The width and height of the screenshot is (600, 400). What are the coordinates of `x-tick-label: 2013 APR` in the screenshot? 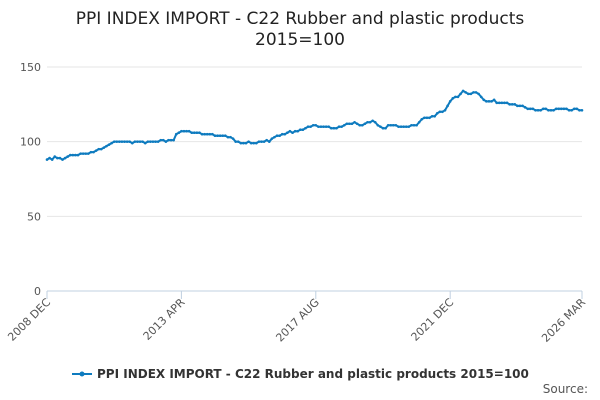 It's located at (164, 319).